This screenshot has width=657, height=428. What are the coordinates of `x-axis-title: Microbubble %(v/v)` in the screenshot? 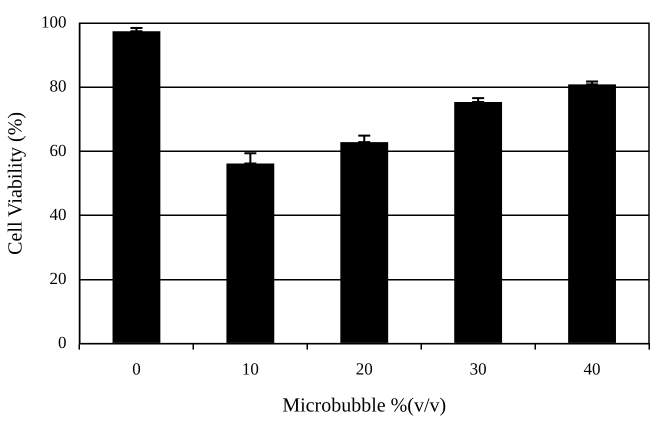 It's located at (364, 405).